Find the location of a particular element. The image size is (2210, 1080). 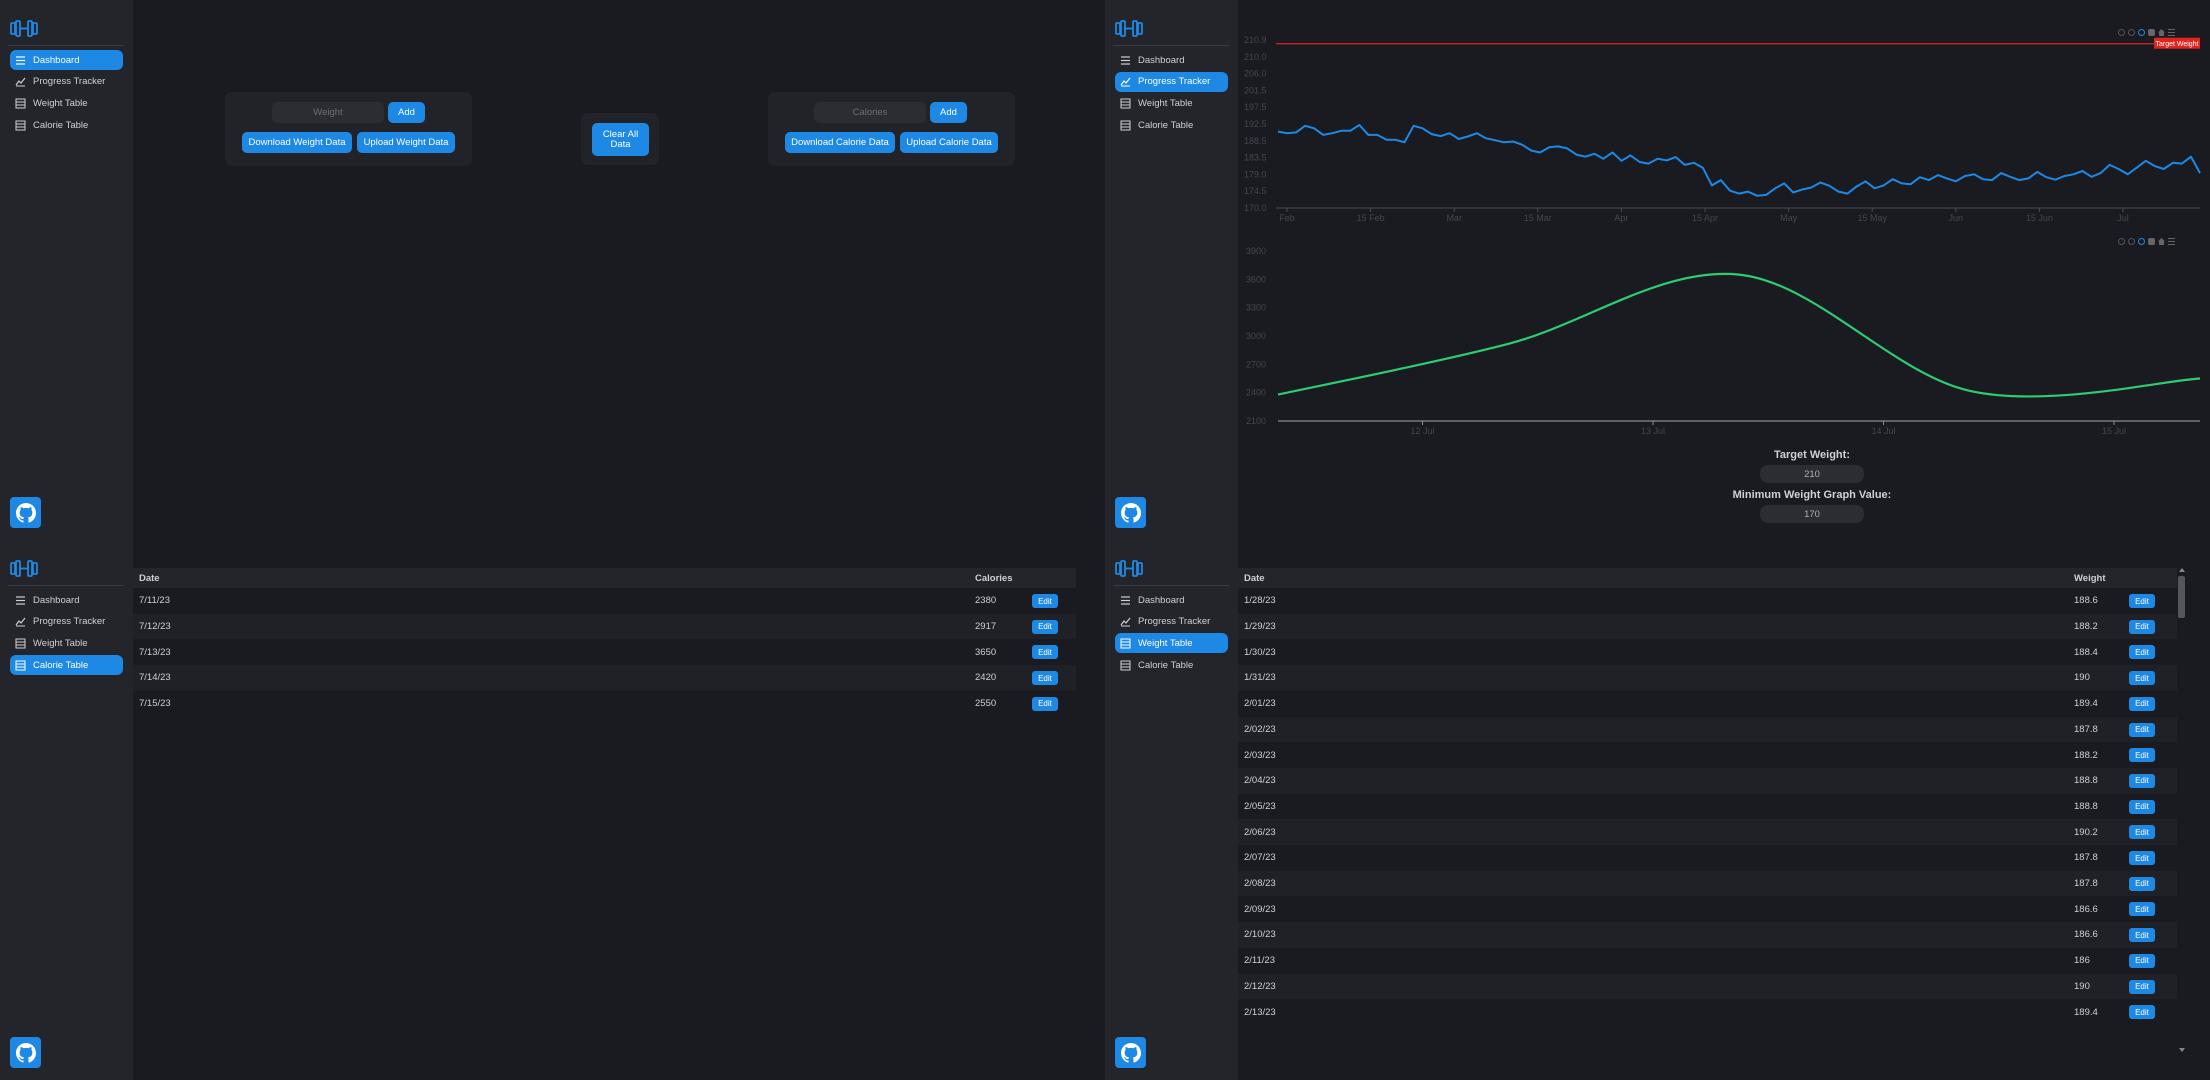

download-weight-button: Download Weight Data is located at coordinates (297, 142).